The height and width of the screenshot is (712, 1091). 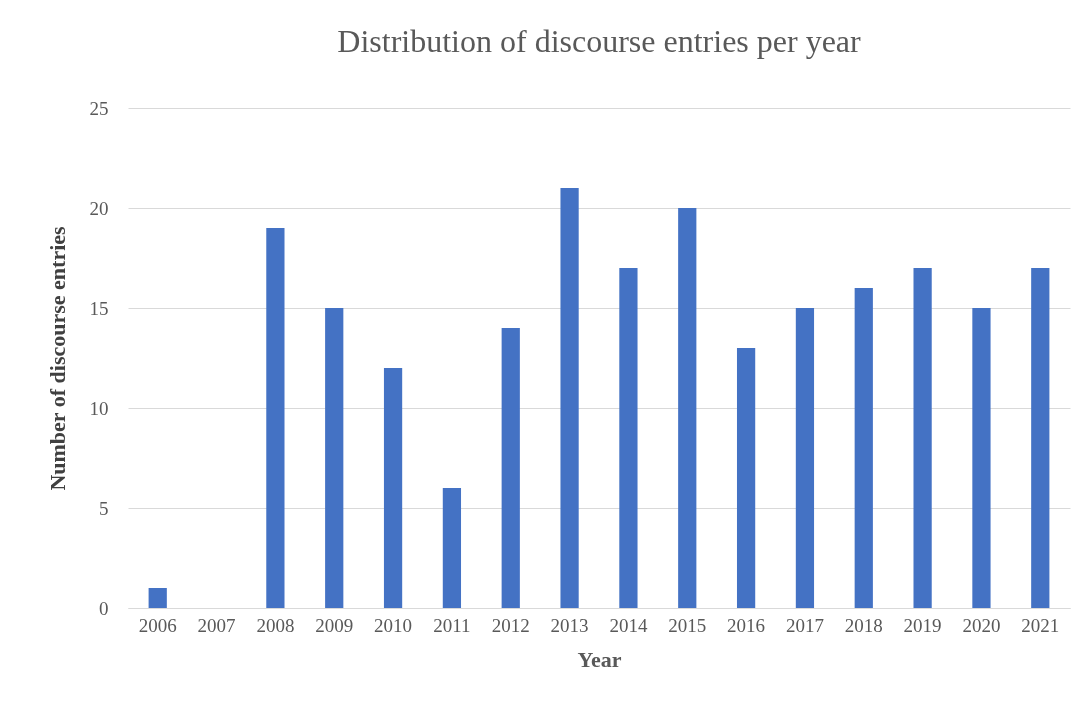 What do you see at coordinates (804, 625) in the screenshot?
I see `x-tick-label: 2017` at bounding box center [804, 625].